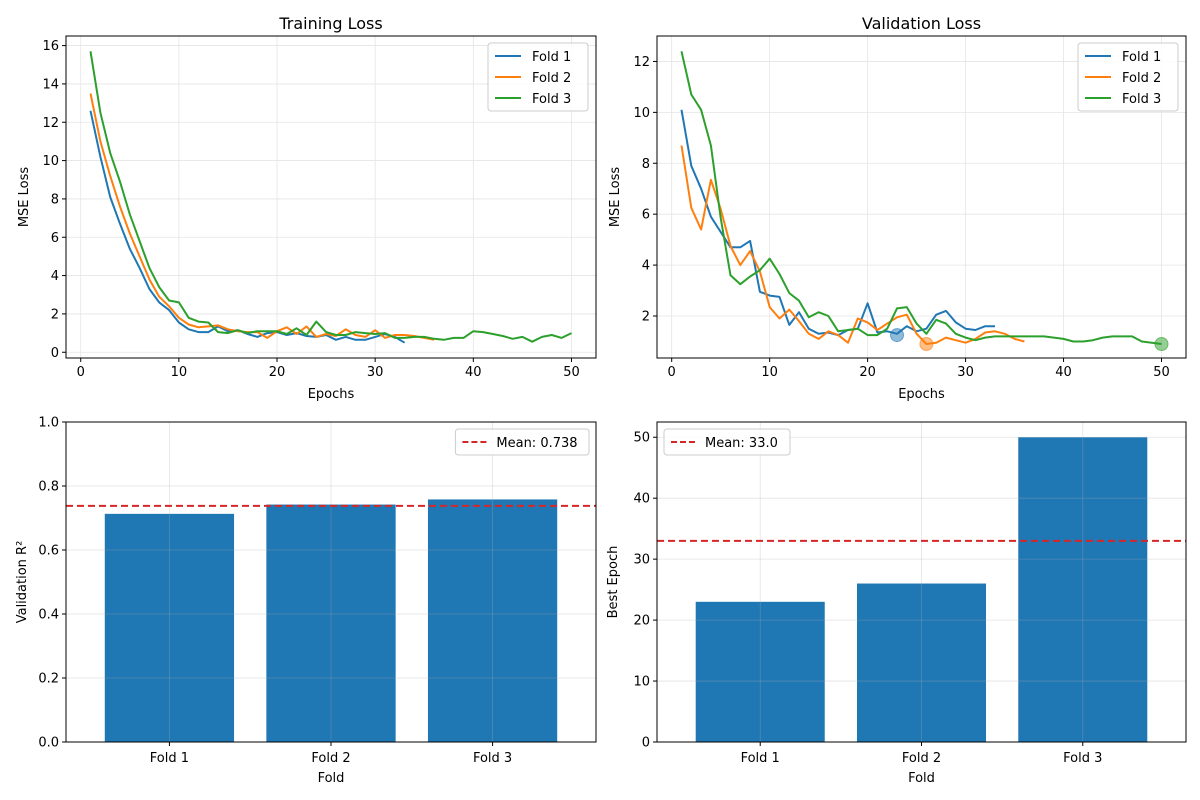 The image size is (1200, 800). I want to click on y-tick-label: 30, so click(641, 560).